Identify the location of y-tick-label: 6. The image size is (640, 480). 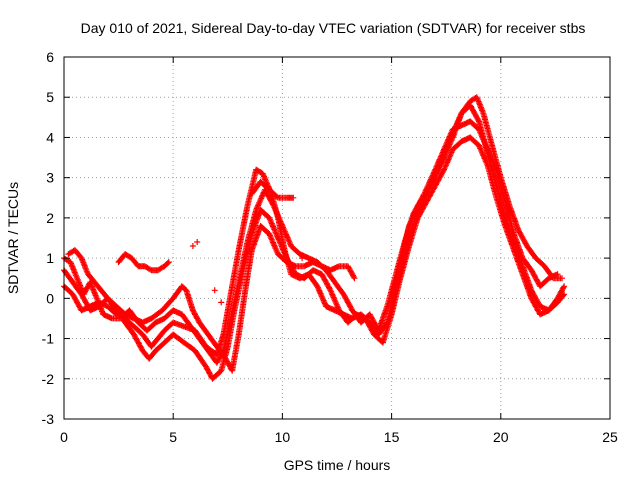
(50, 57).